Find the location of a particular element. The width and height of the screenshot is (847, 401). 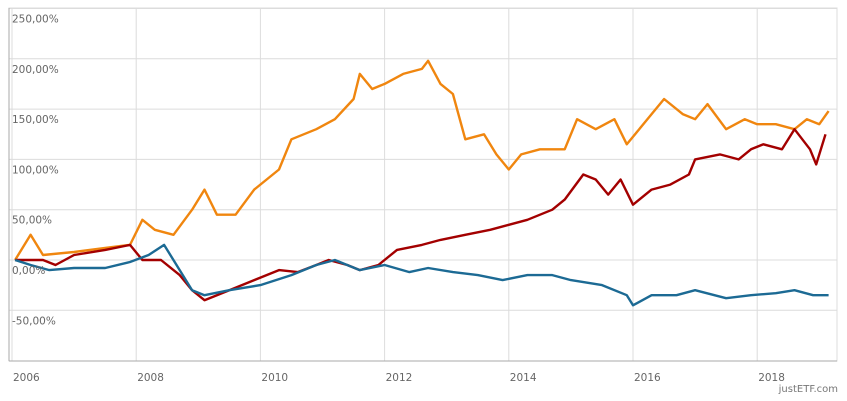

y-tick-label: 0,00% is located at coordinates (28, 271).